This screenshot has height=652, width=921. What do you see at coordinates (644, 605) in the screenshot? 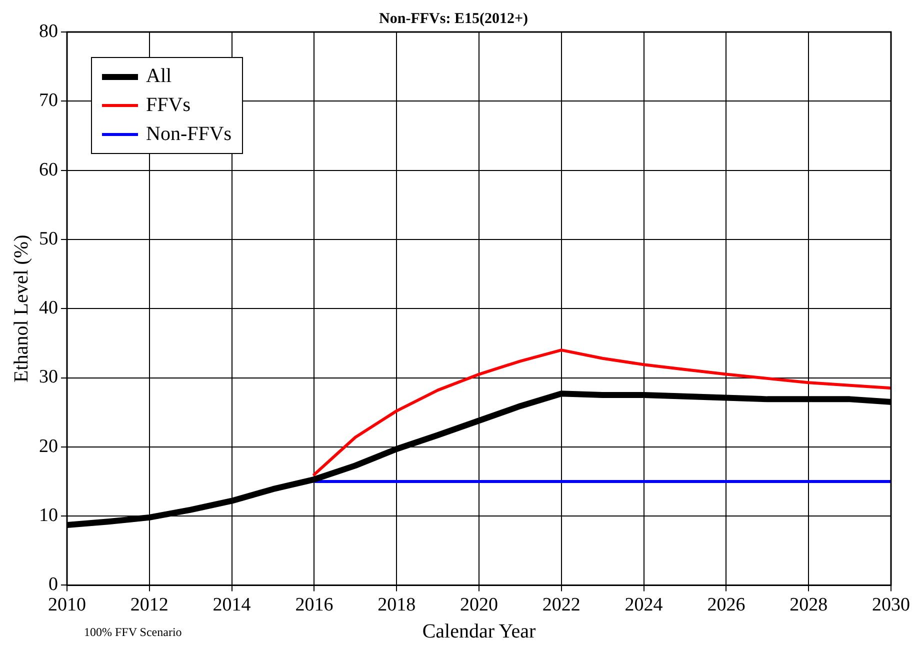
I see `x-tick-label: 2024` at bounding box center [644, 605].